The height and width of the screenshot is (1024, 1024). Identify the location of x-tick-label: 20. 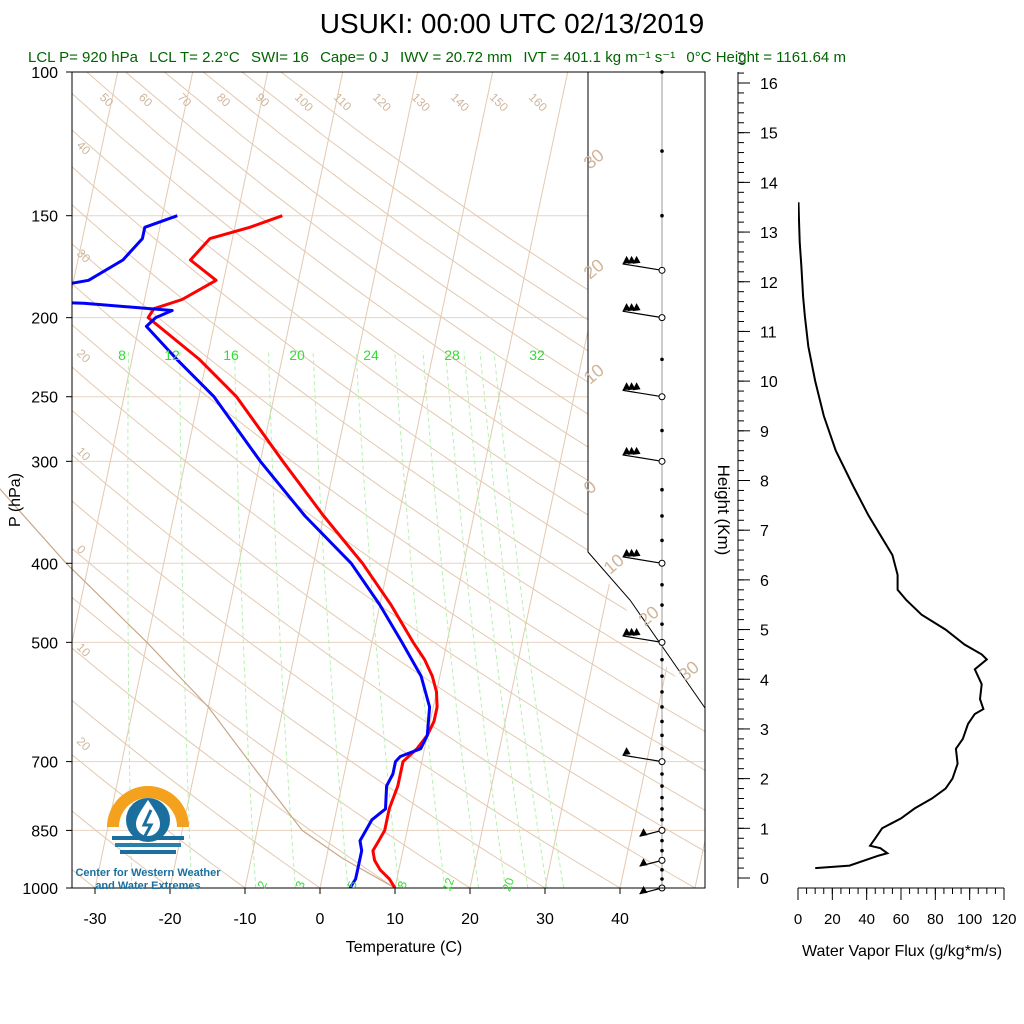
(470, 919).